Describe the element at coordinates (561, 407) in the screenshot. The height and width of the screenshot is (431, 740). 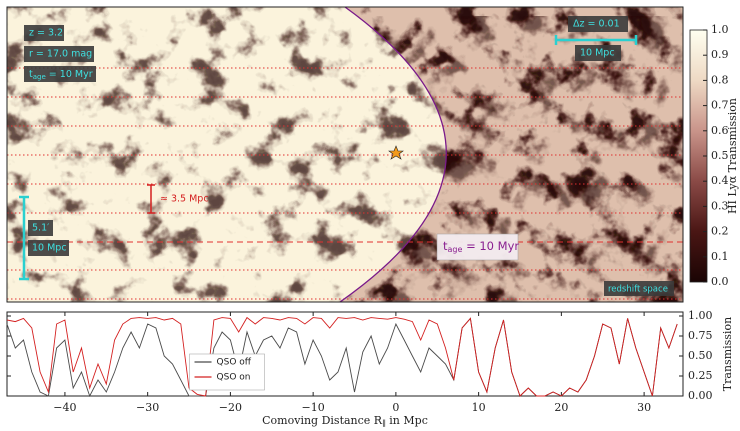
I see `x-tick-label: 20` at that location.